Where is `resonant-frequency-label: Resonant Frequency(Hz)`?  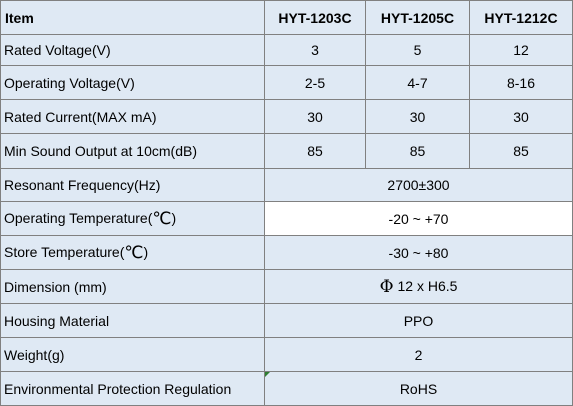 resonant-frequency-label: Resonant Frequency(Hz) is located at coordinates (132, 185).